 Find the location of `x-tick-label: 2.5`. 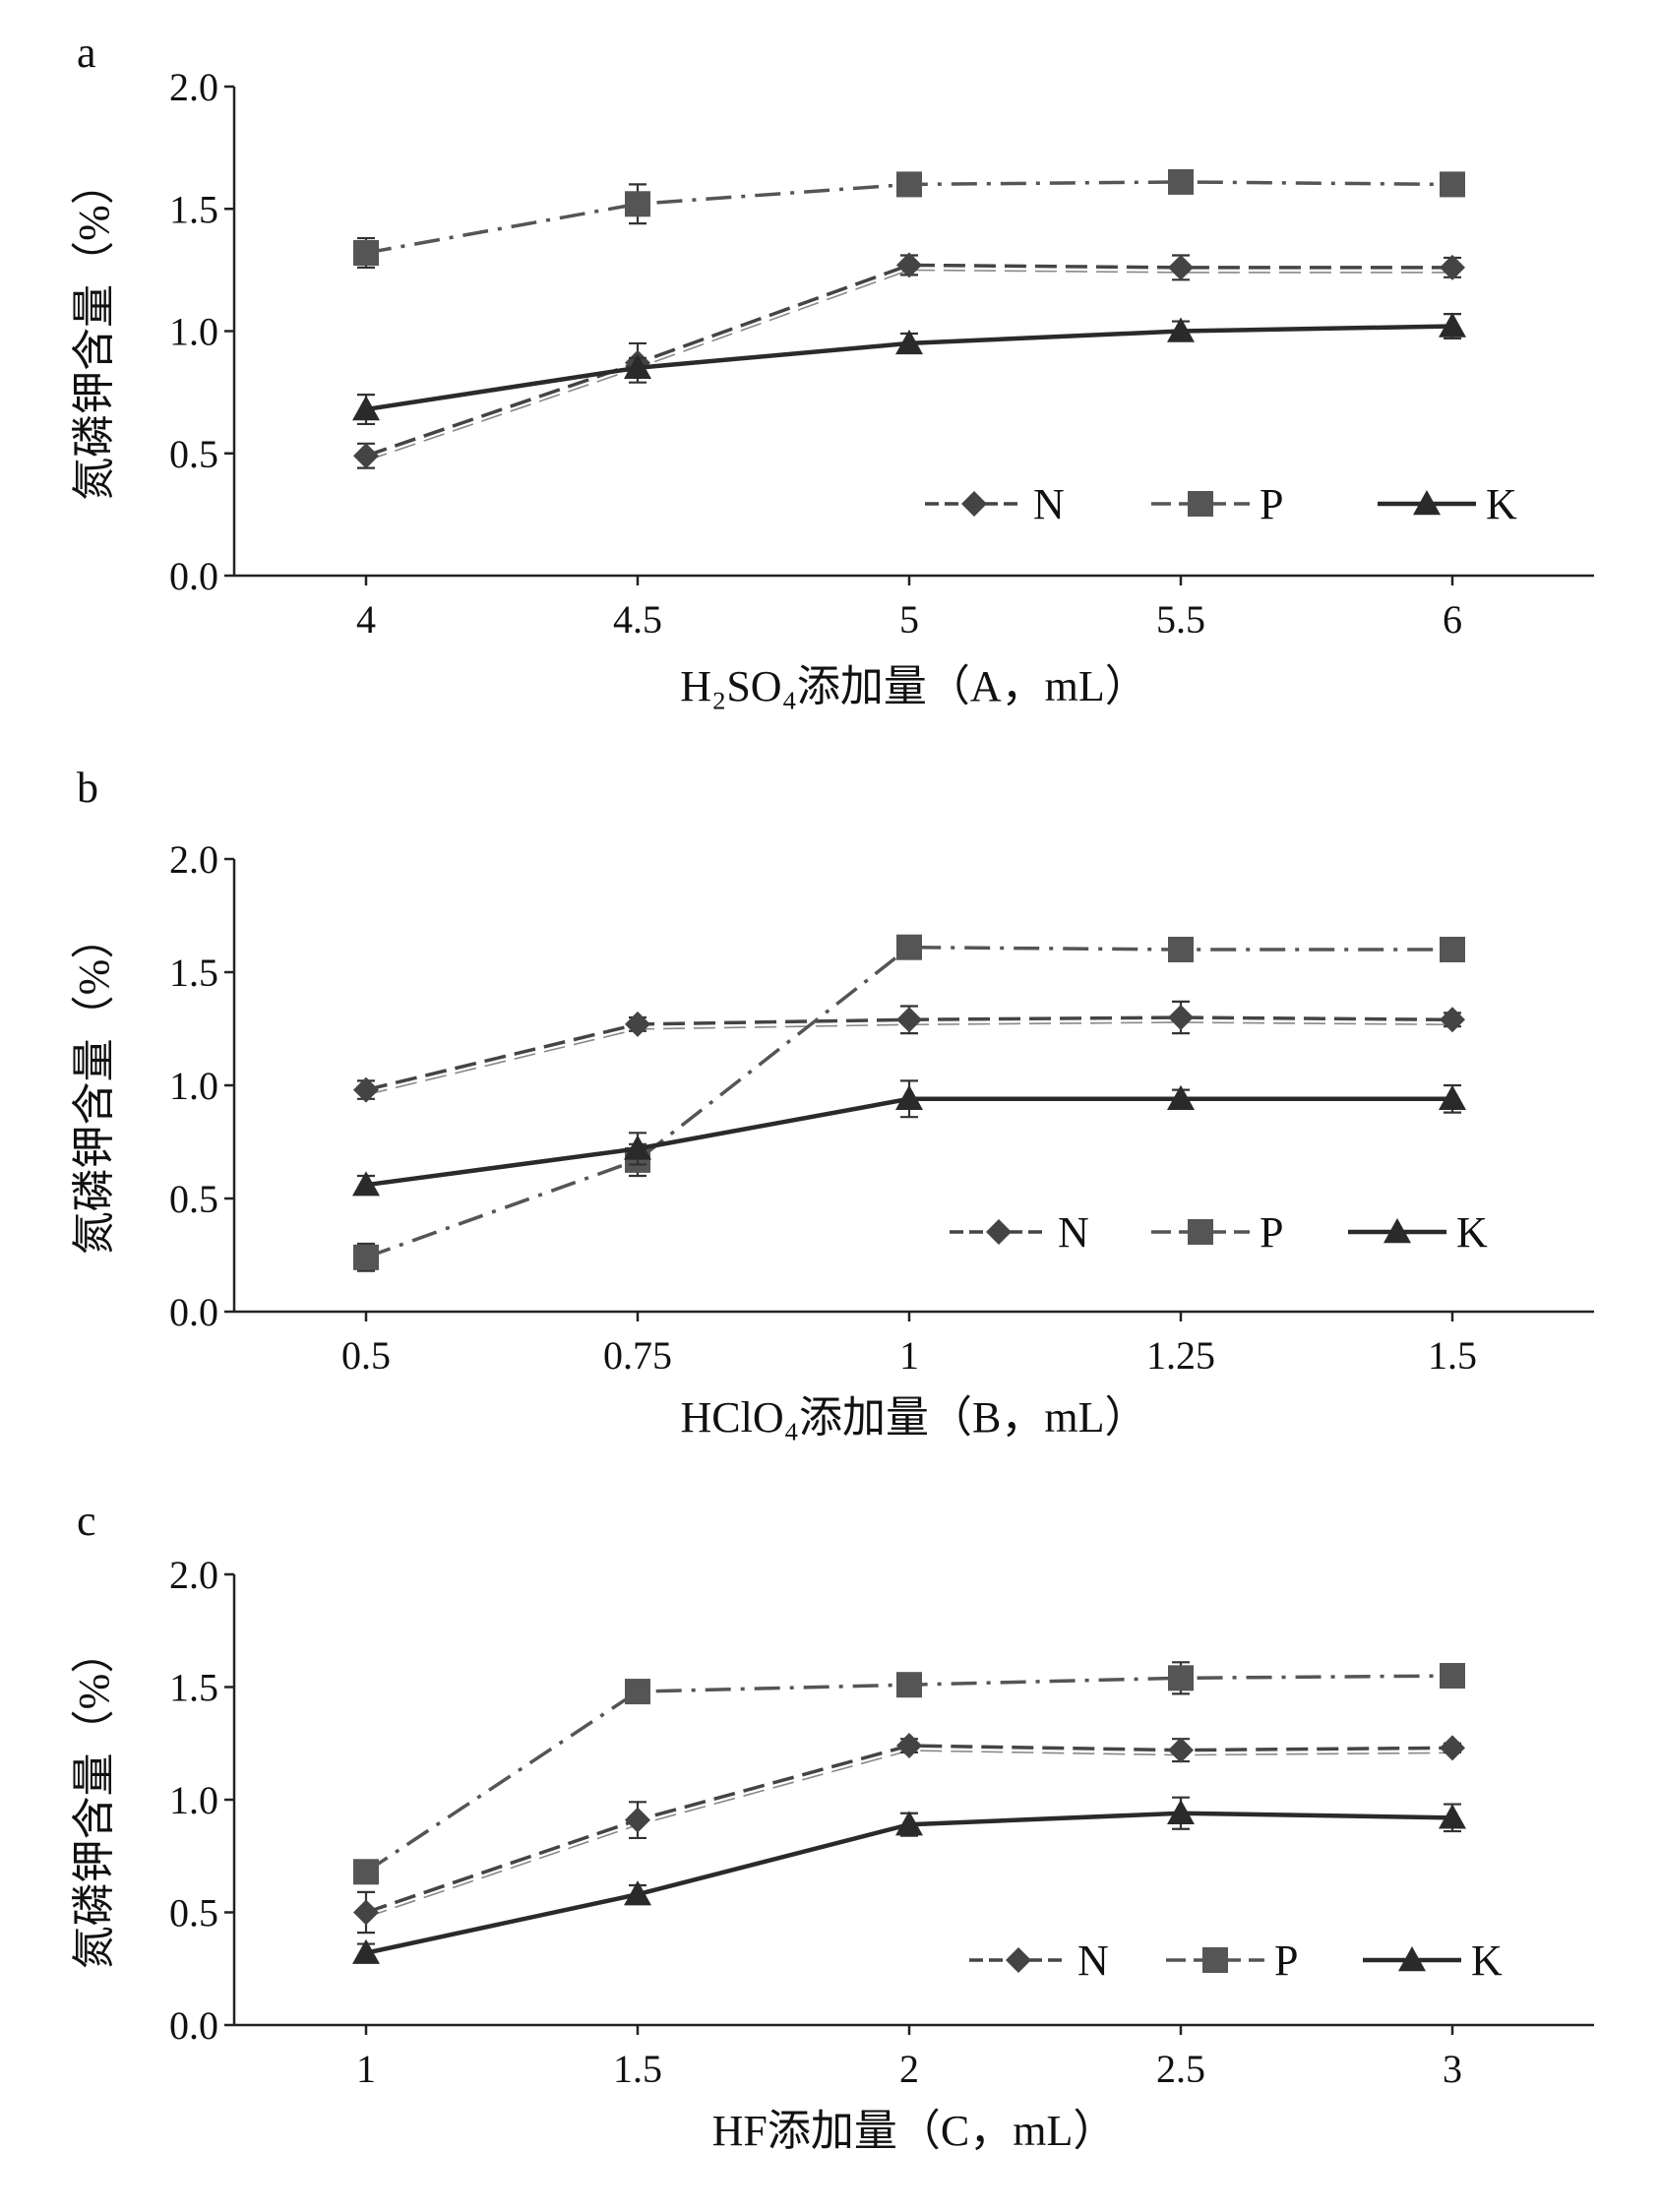

x-tick-label: 2.5 is located at coordinates (1180, 2069).